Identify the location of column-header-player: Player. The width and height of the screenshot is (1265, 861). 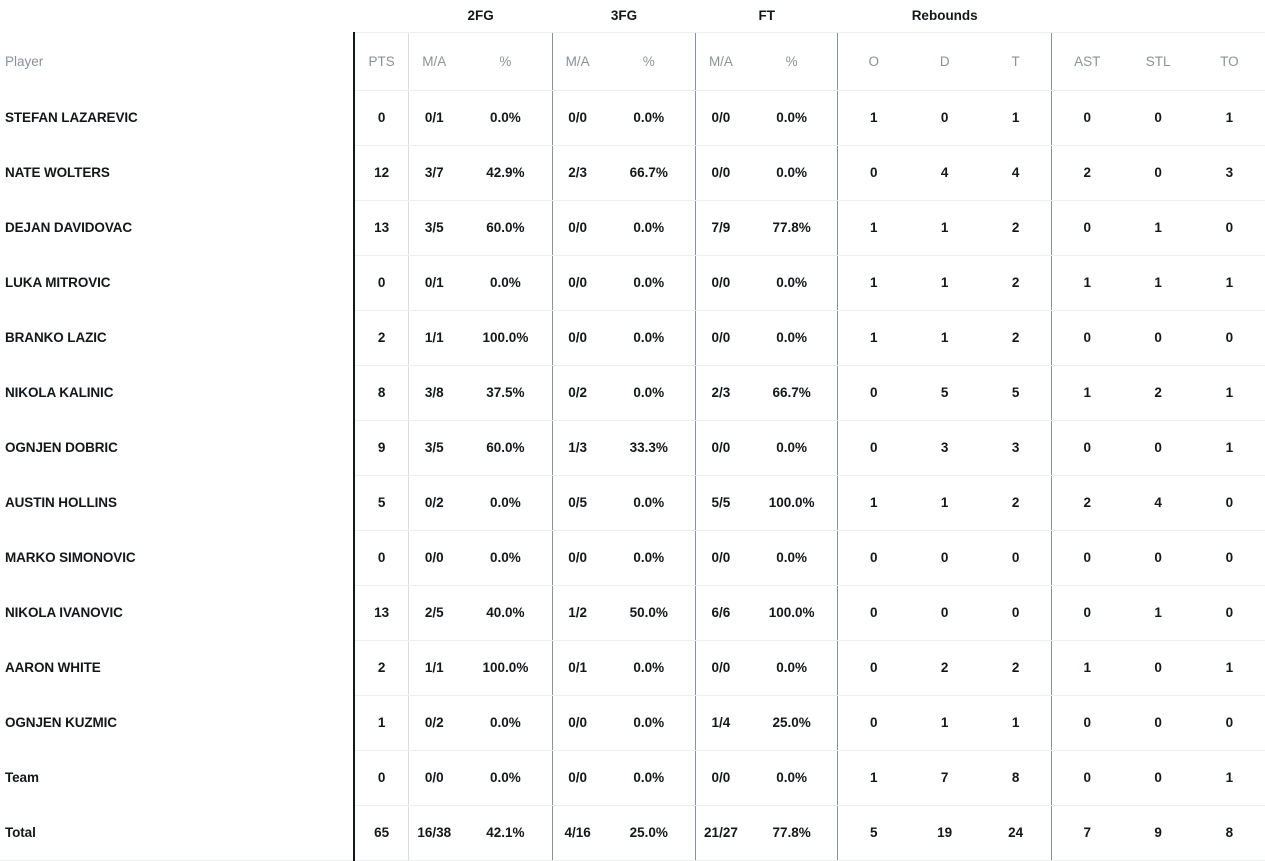
(24, 61).